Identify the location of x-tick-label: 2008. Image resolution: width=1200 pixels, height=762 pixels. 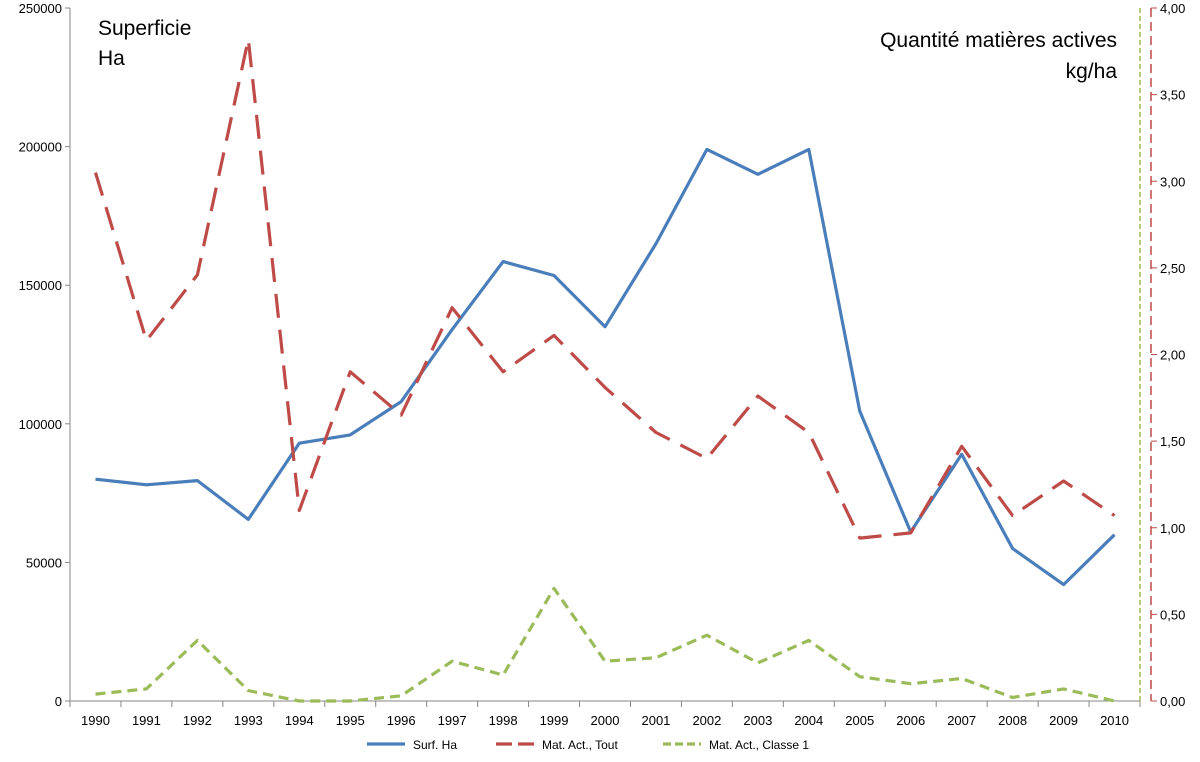
(1012, 720).